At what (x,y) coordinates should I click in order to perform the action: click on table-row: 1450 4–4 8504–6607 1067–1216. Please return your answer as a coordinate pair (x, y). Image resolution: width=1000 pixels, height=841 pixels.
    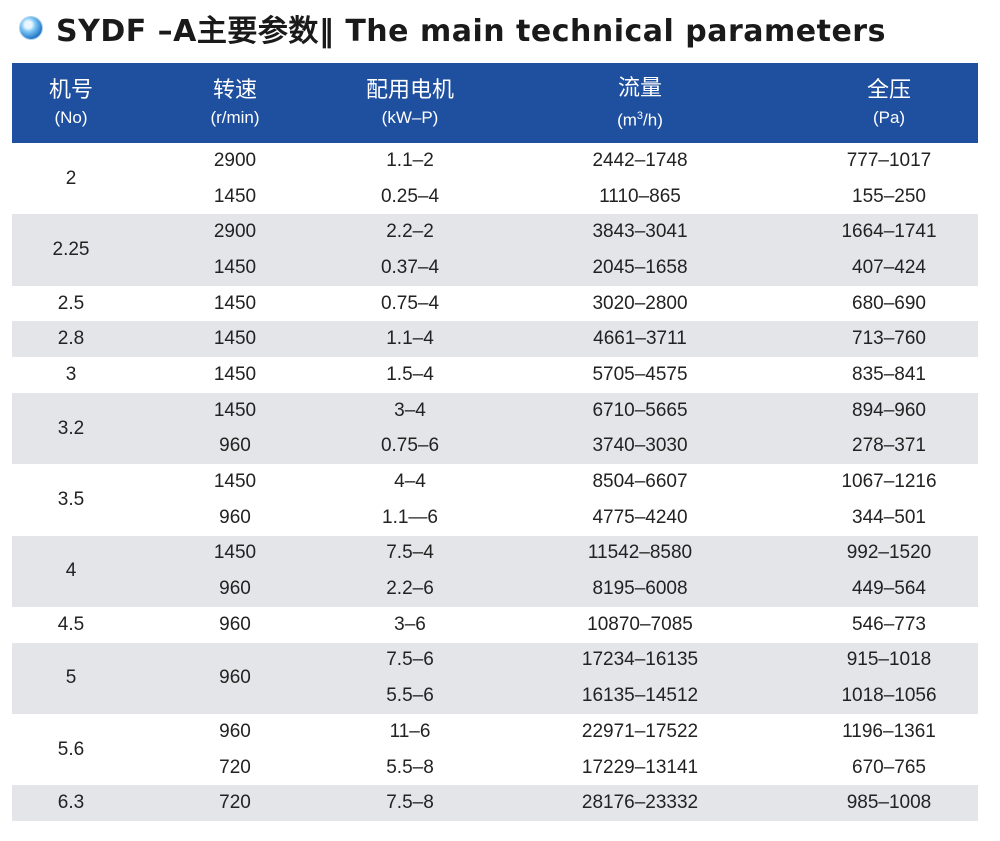
    Looking at the image, I should click on (554, 482).